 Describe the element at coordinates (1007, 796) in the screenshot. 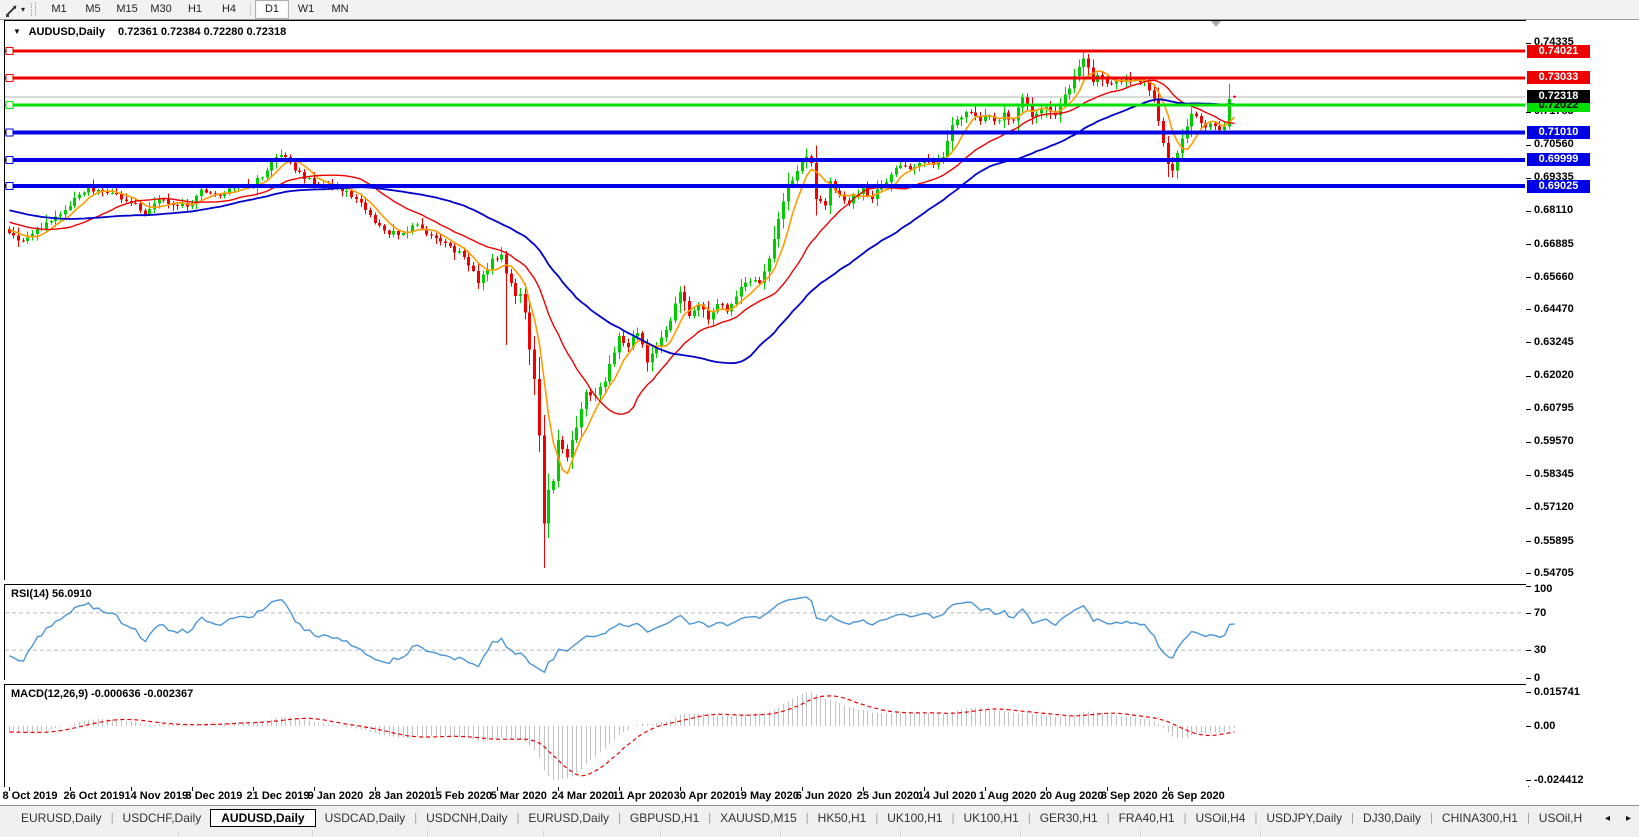

I see `date-label: 1 Aug 2020` at that location.